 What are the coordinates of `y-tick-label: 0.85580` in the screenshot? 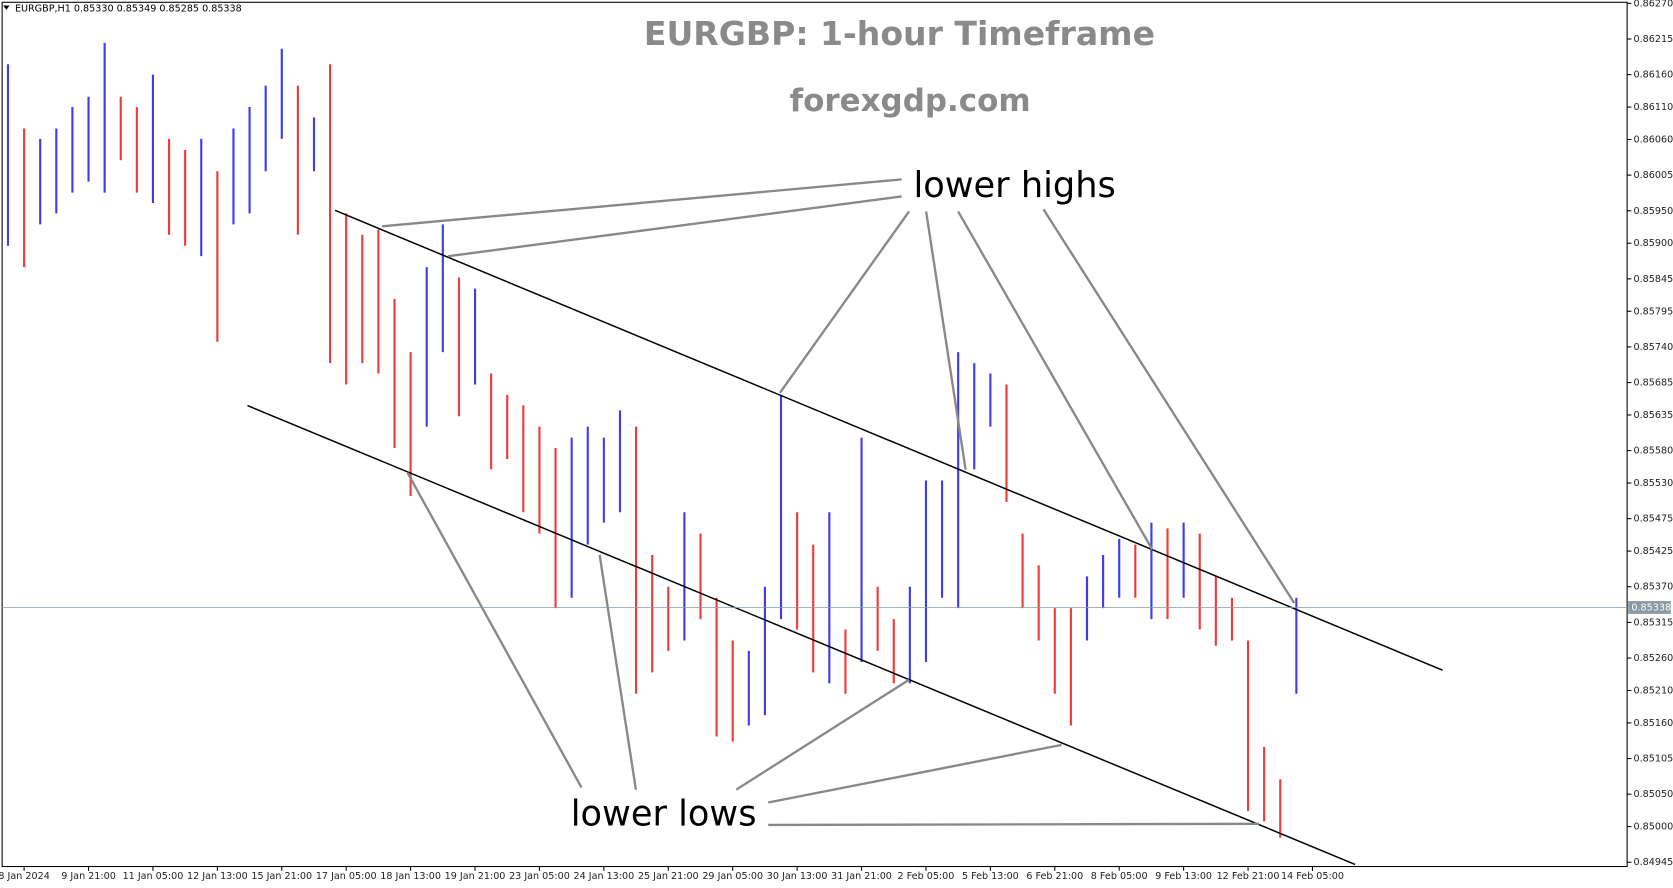 It's located at (1653, 451).